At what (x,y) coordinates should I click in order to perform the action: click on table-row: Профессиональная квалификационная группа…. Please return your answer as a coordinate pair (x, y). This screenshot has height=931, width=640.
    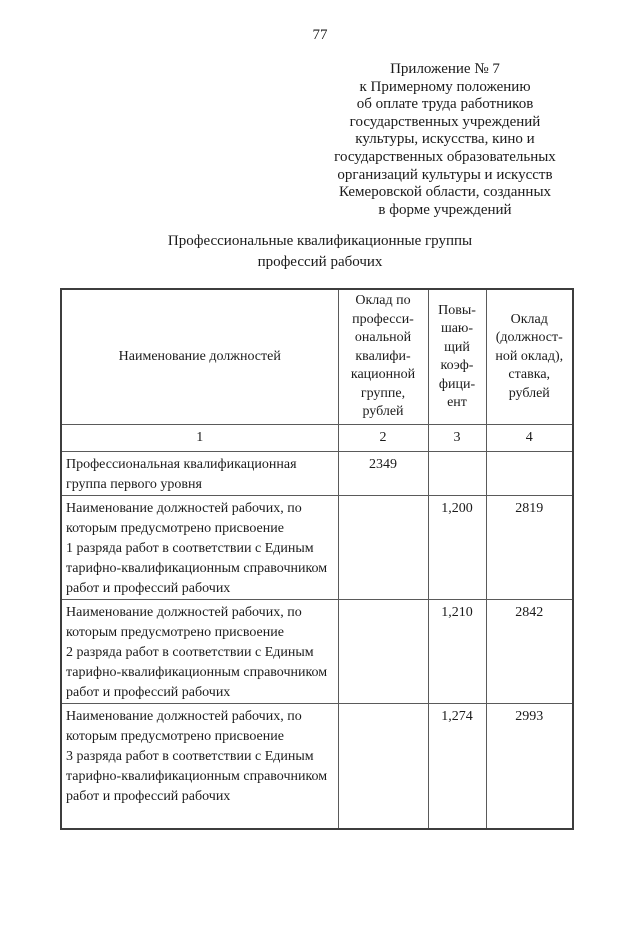
    Looking at the image, I should click on (317, 473).